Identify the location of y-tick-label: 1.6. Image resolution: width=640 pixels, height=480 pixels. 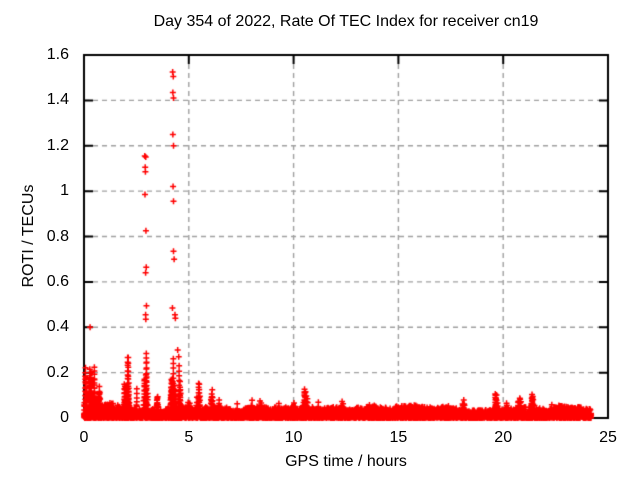
(57, 54).